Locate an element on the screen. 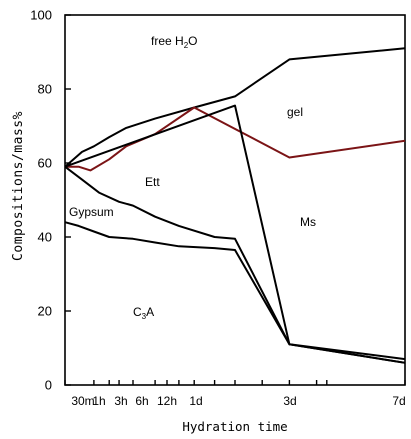  x-tick-label: 6h is located at coordinates (141, 401).